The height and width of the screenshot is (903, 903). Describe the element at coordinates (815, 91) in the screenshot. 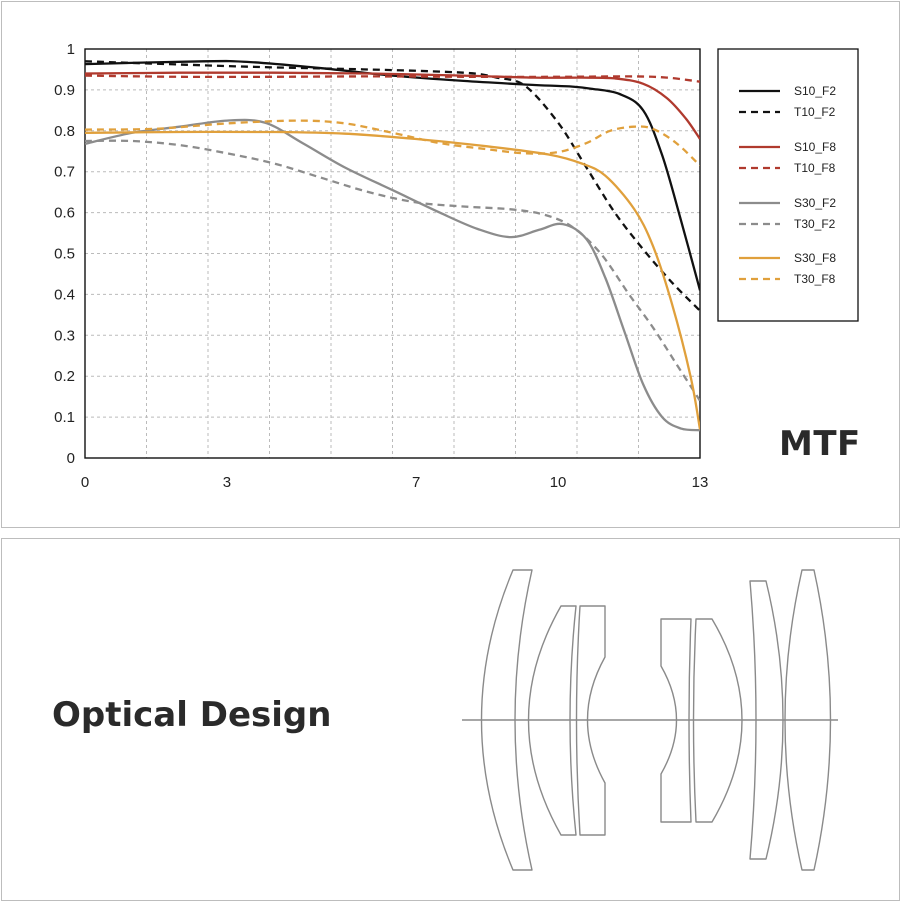

I see `legend-label: S10_F2` at that location.